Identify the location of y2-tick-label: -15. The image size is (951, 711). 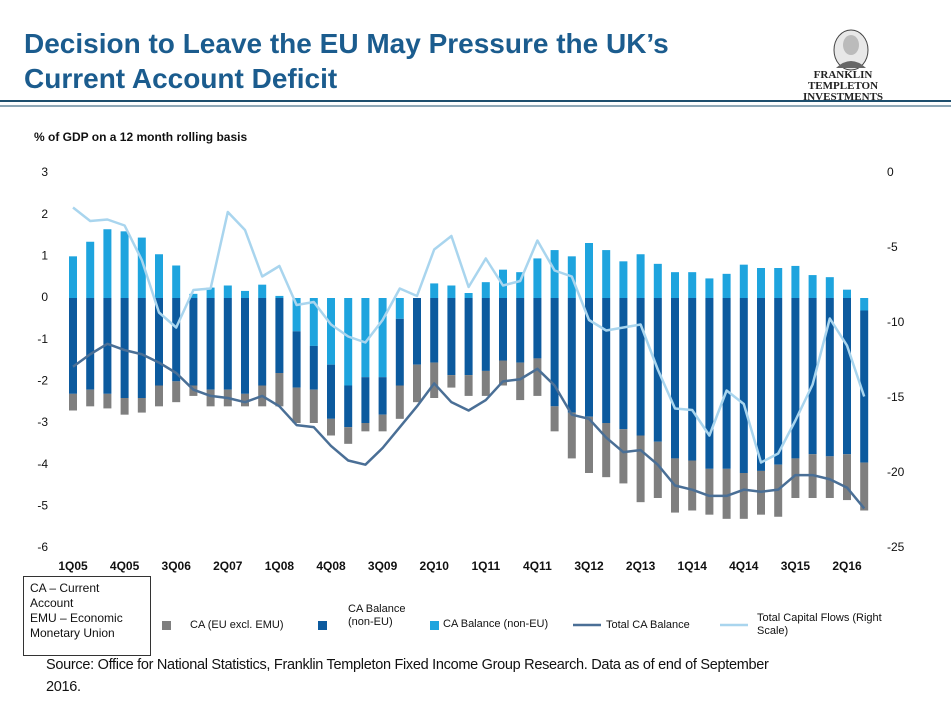
(896, 397).